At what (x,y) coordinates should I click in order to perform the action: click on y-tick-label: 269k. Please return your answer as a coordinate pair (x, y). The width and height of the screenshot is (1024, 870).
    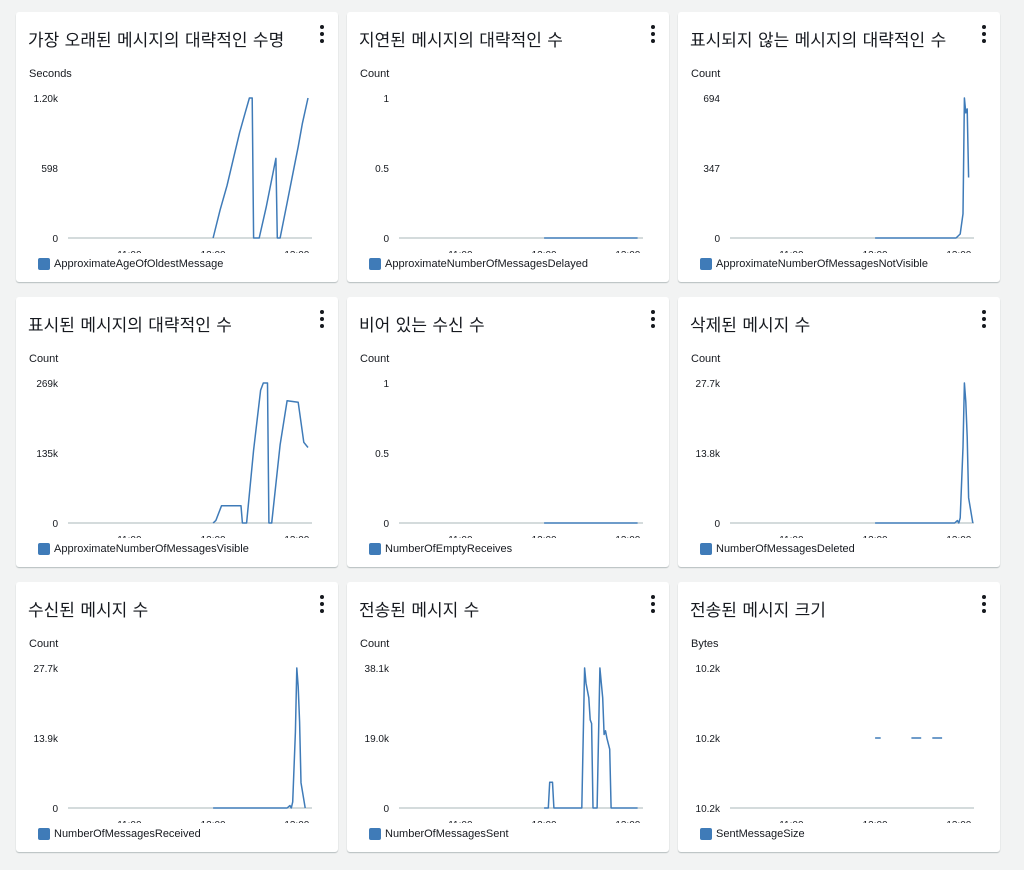
    Looking at the image, I should click on (47, 384).